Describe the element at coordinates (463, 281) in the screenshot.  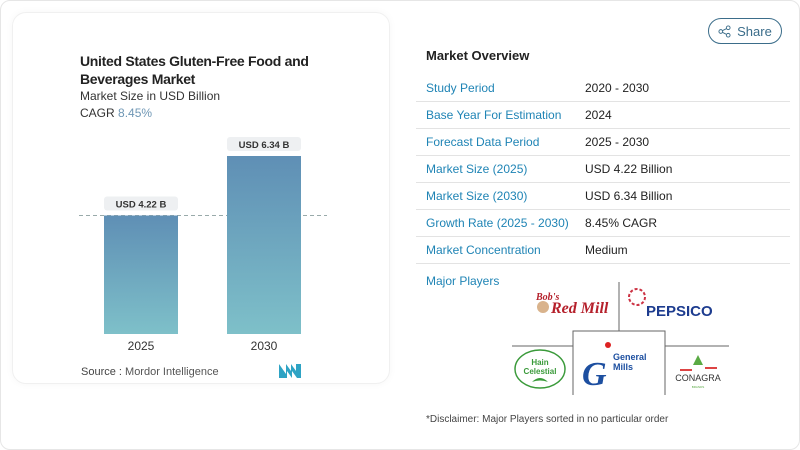
I see `major-players-label: Major Players` at that location.